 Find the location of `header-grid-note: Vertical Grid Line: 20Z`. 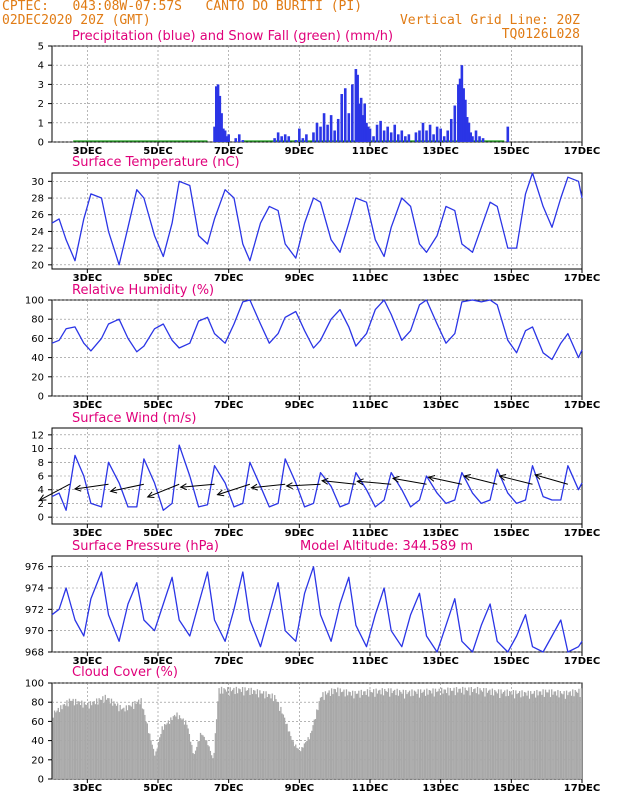

header-grid-note: Vertical Grid Line: 20Z is located at coordinates (489, 20).